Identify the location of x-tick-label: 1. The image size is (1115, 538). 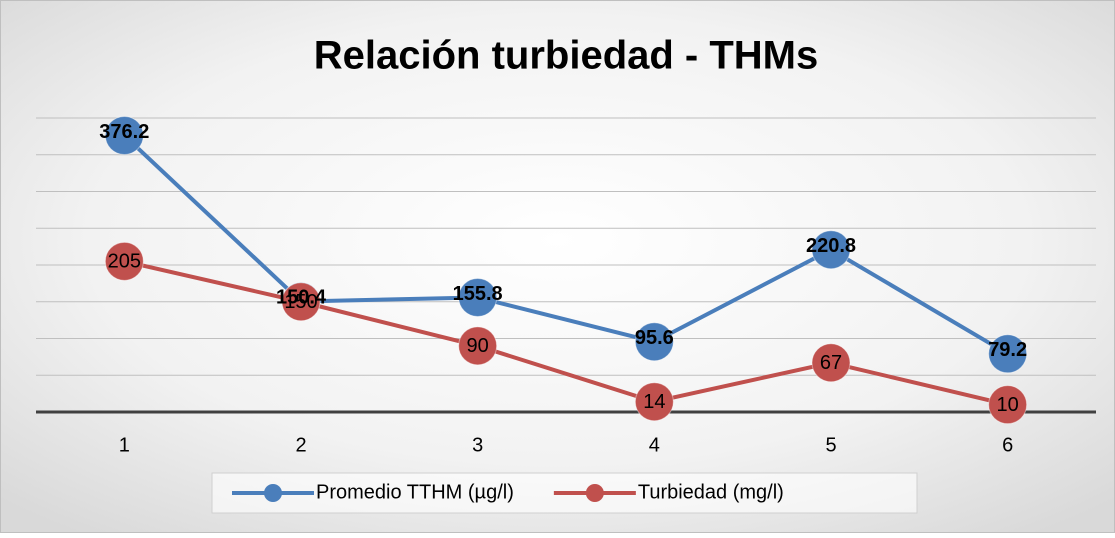
(124, 445).